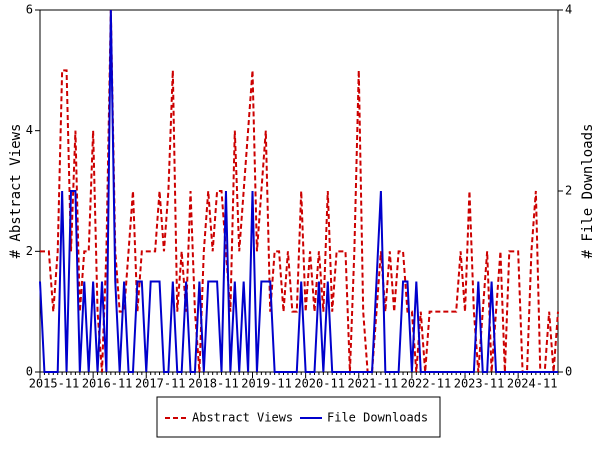 The width and height of the screenshot is (600, 450). What do you see at coordinates (107, 384) in the screenshot?
I see `x-tick-label: 2016-11` at bounding box center [107, 384].